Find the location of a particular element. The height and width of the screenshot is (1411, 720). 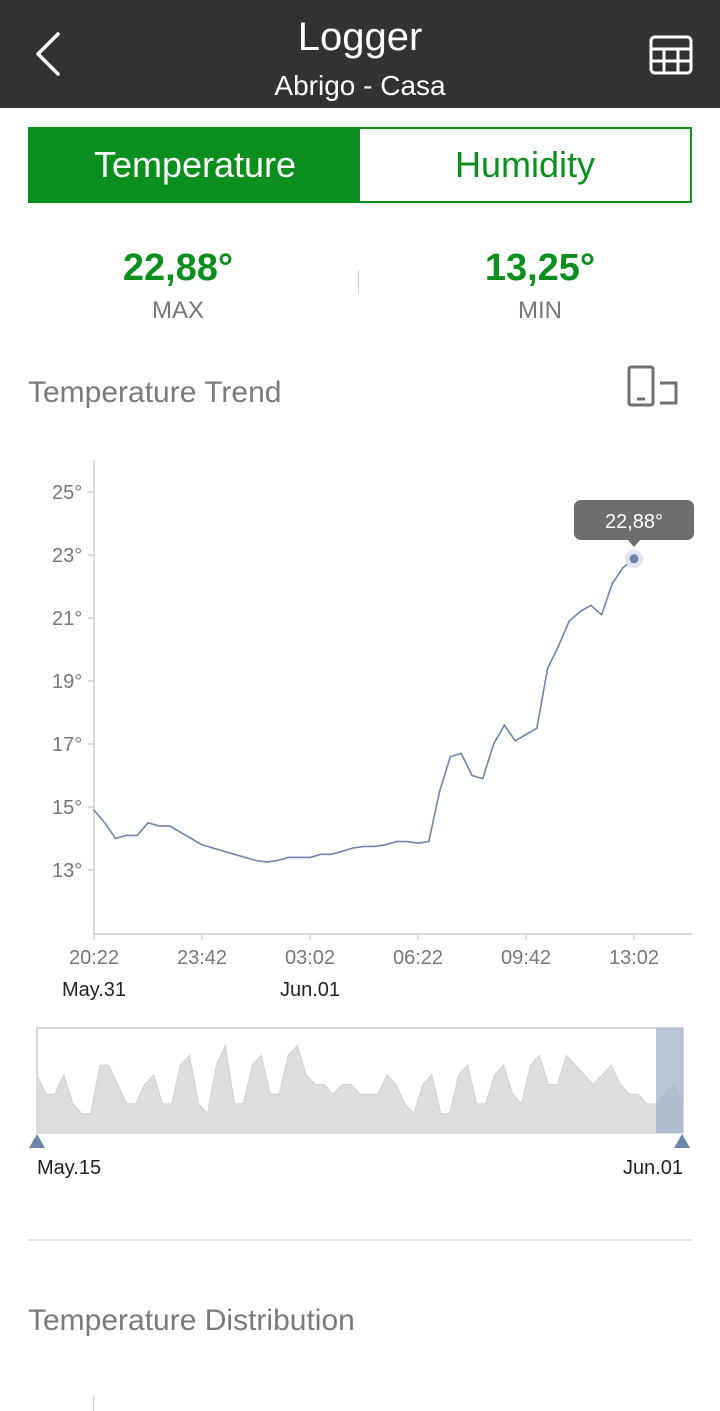

y-tick-label: 25° is located at coordinates (67, 493).